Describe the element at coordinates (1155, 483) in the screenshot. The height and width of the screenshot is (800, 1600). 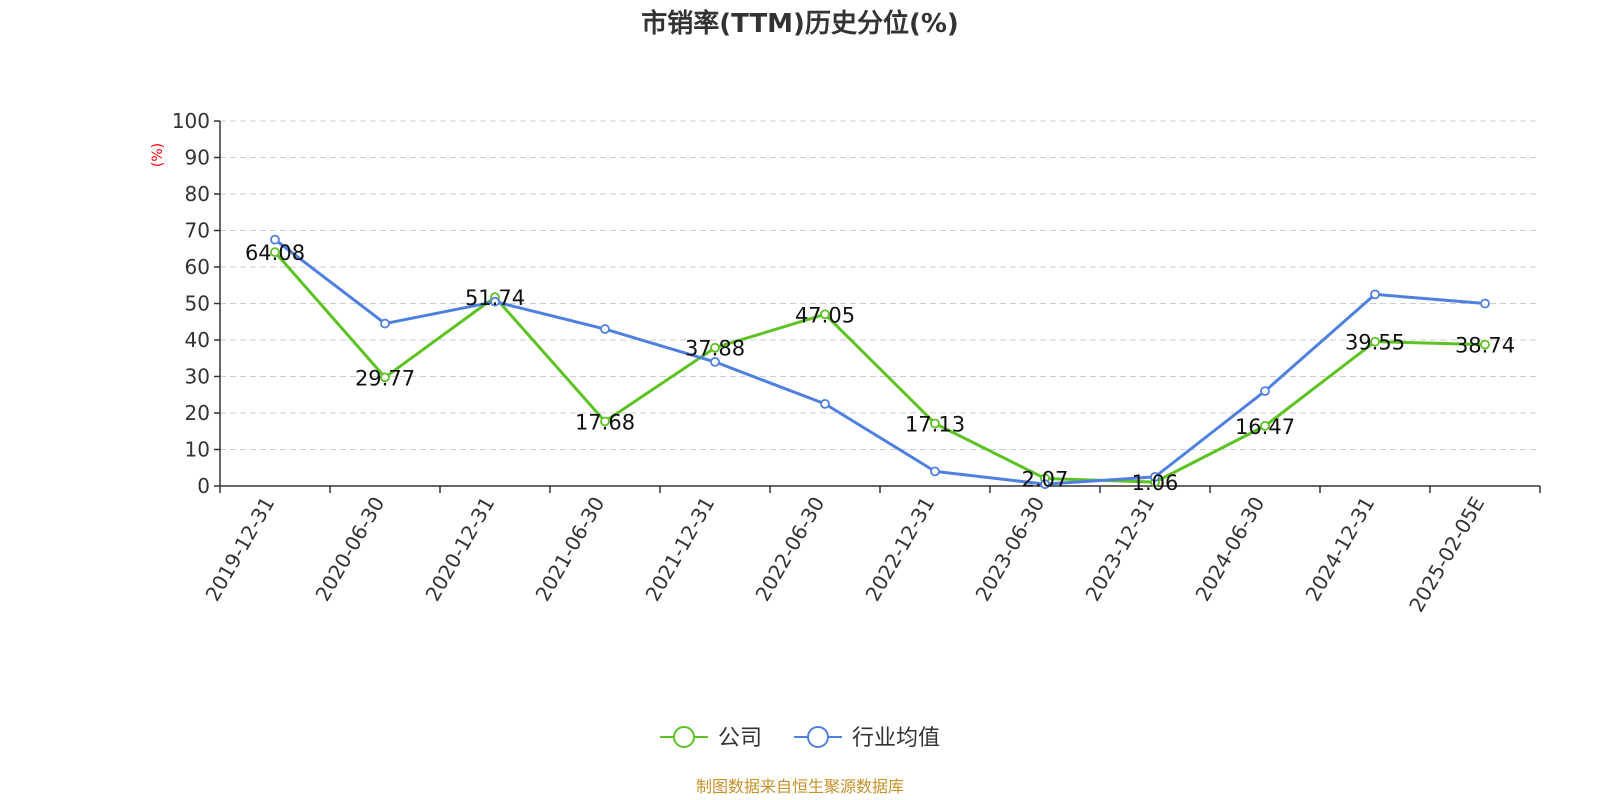
I see `data-label: 1.06` at that location.